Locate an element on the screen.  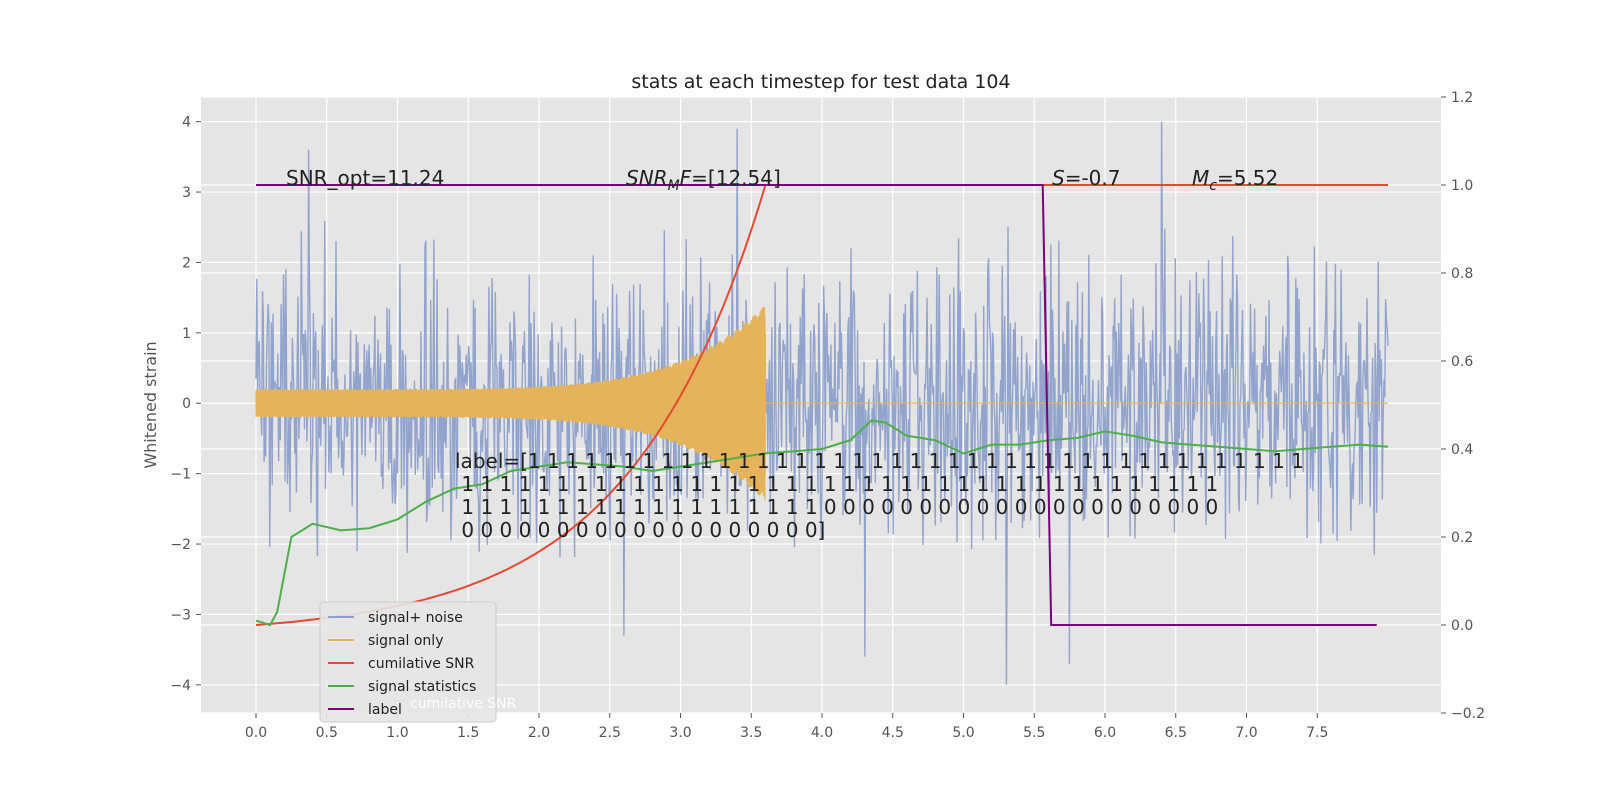
x-tick-label: 4.5 is located at coordinates (893, 733).